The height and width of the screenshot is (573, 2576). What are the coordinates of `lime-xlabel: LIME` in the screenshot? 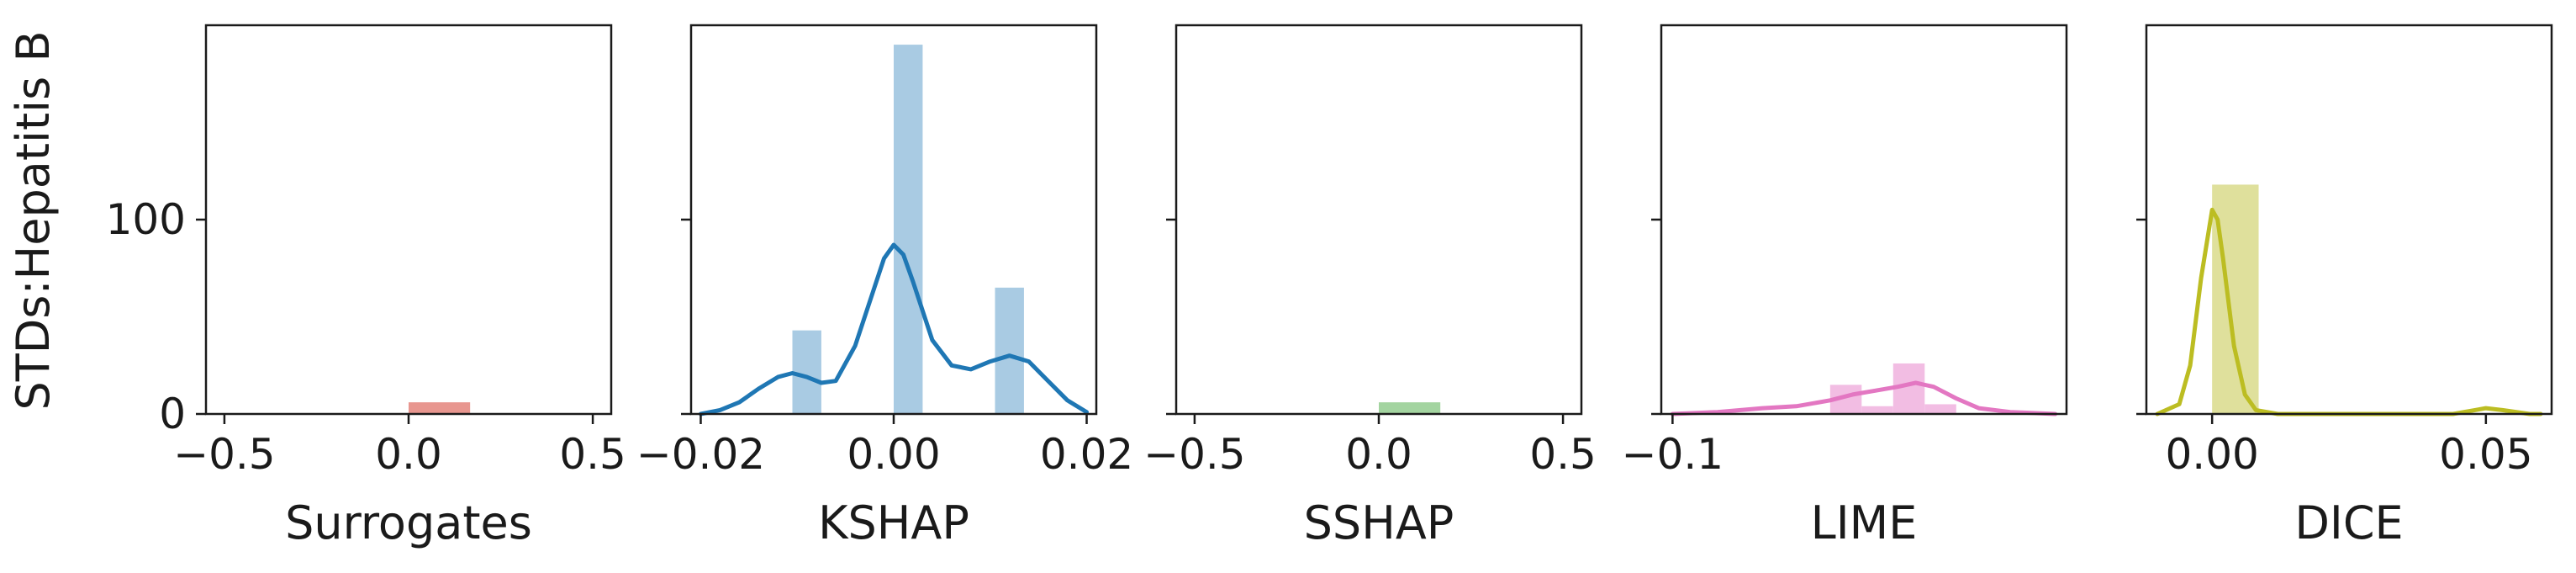 It's located at (1865, 522).